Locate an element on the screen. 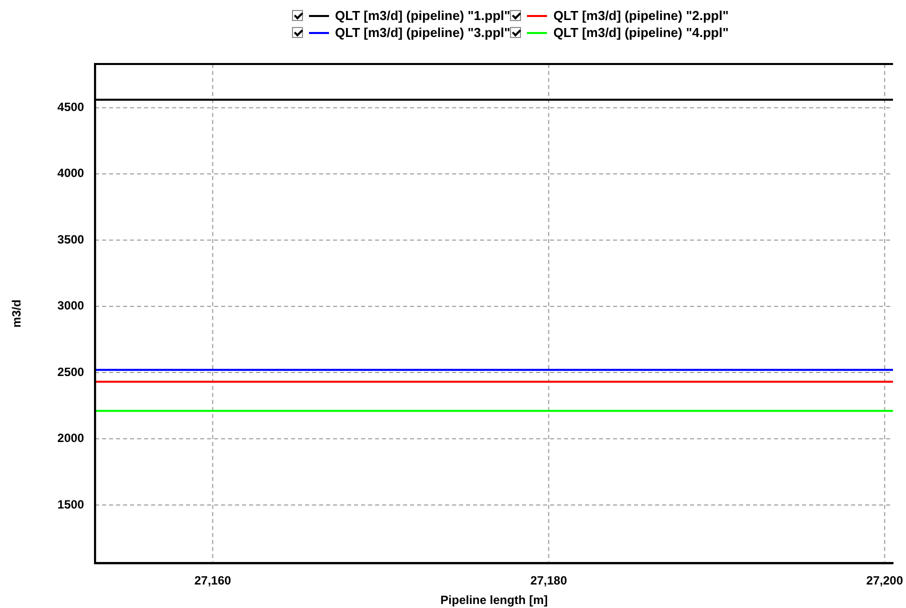 This screenshot has width=906, height=608. x-tick-label: 27,200 is located at coordinates (885, 581).